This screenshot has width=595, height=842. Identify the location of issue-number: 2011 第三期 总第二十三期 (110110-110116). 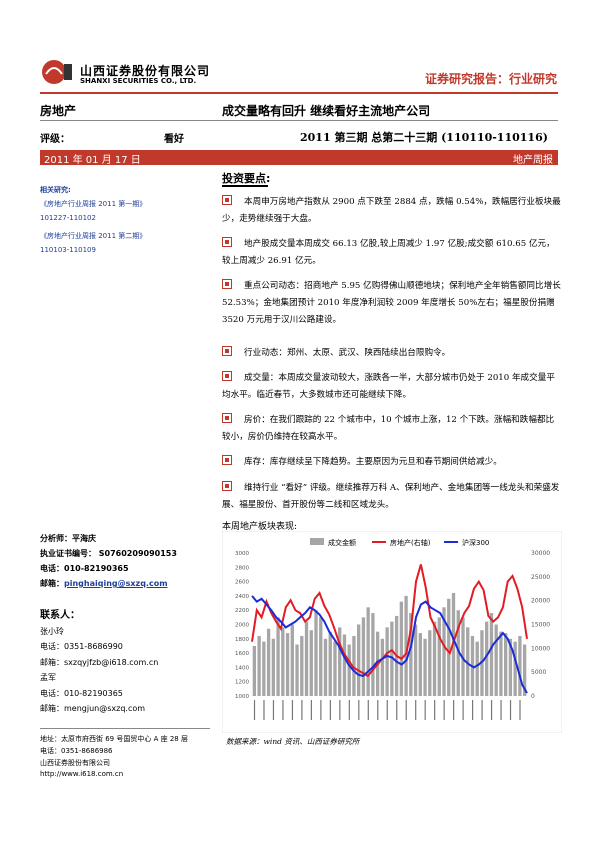
(424, 137).